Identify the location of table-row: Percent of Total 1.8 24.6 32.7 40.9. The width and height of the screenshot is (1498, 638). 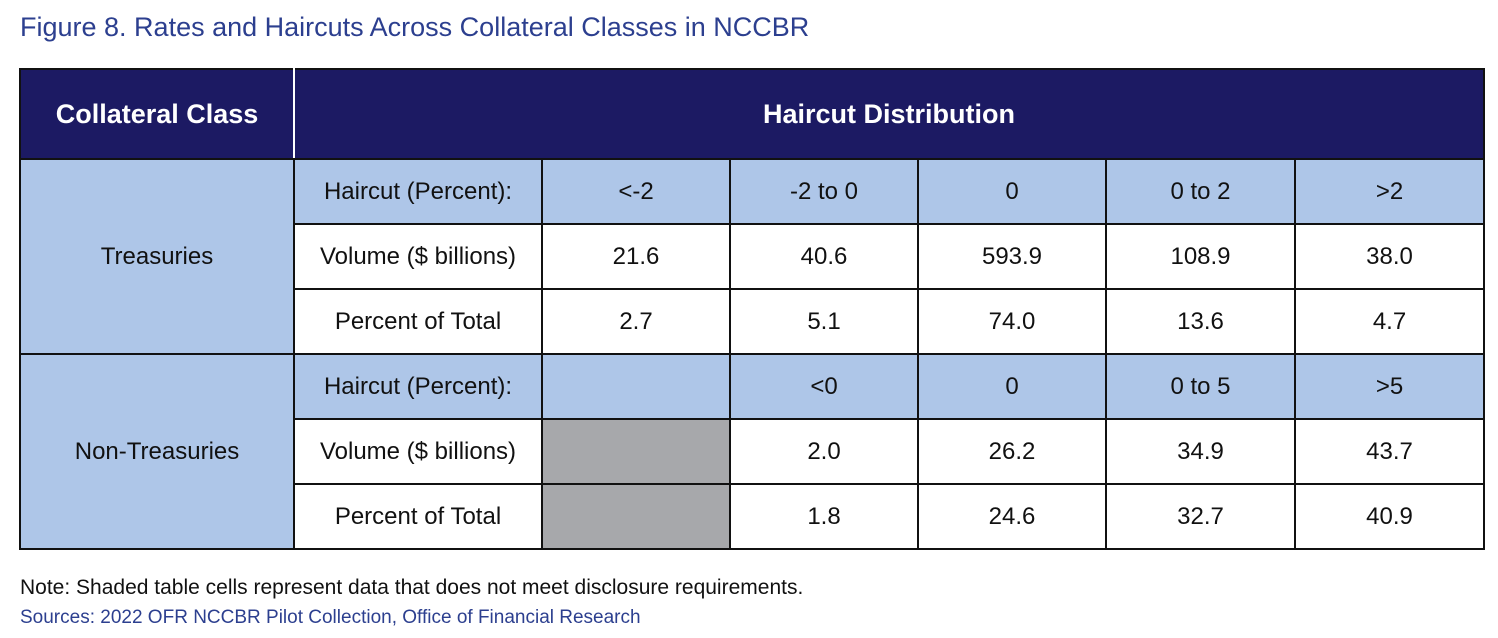
(753, 516).